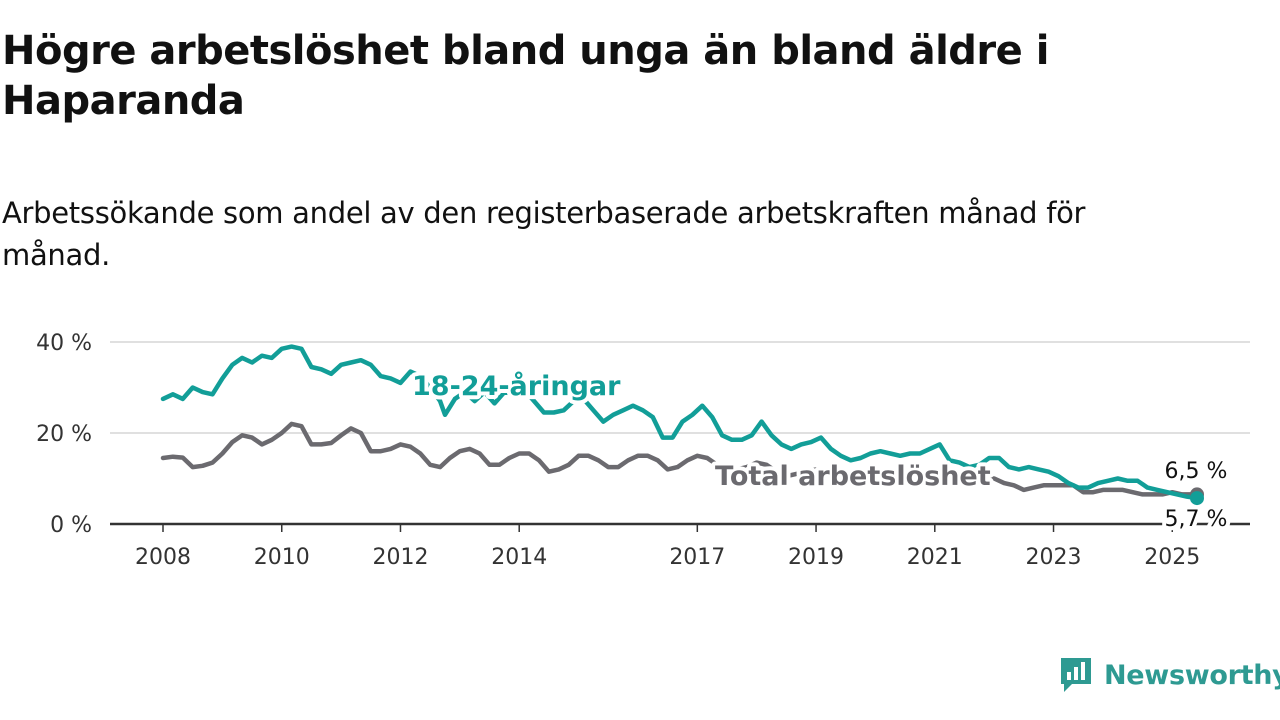 This screenshot has height=720, width=1280. Describe the element at coordinates (400, 557) in the screenshot. I see `x-tick-label: 2012` at that location.